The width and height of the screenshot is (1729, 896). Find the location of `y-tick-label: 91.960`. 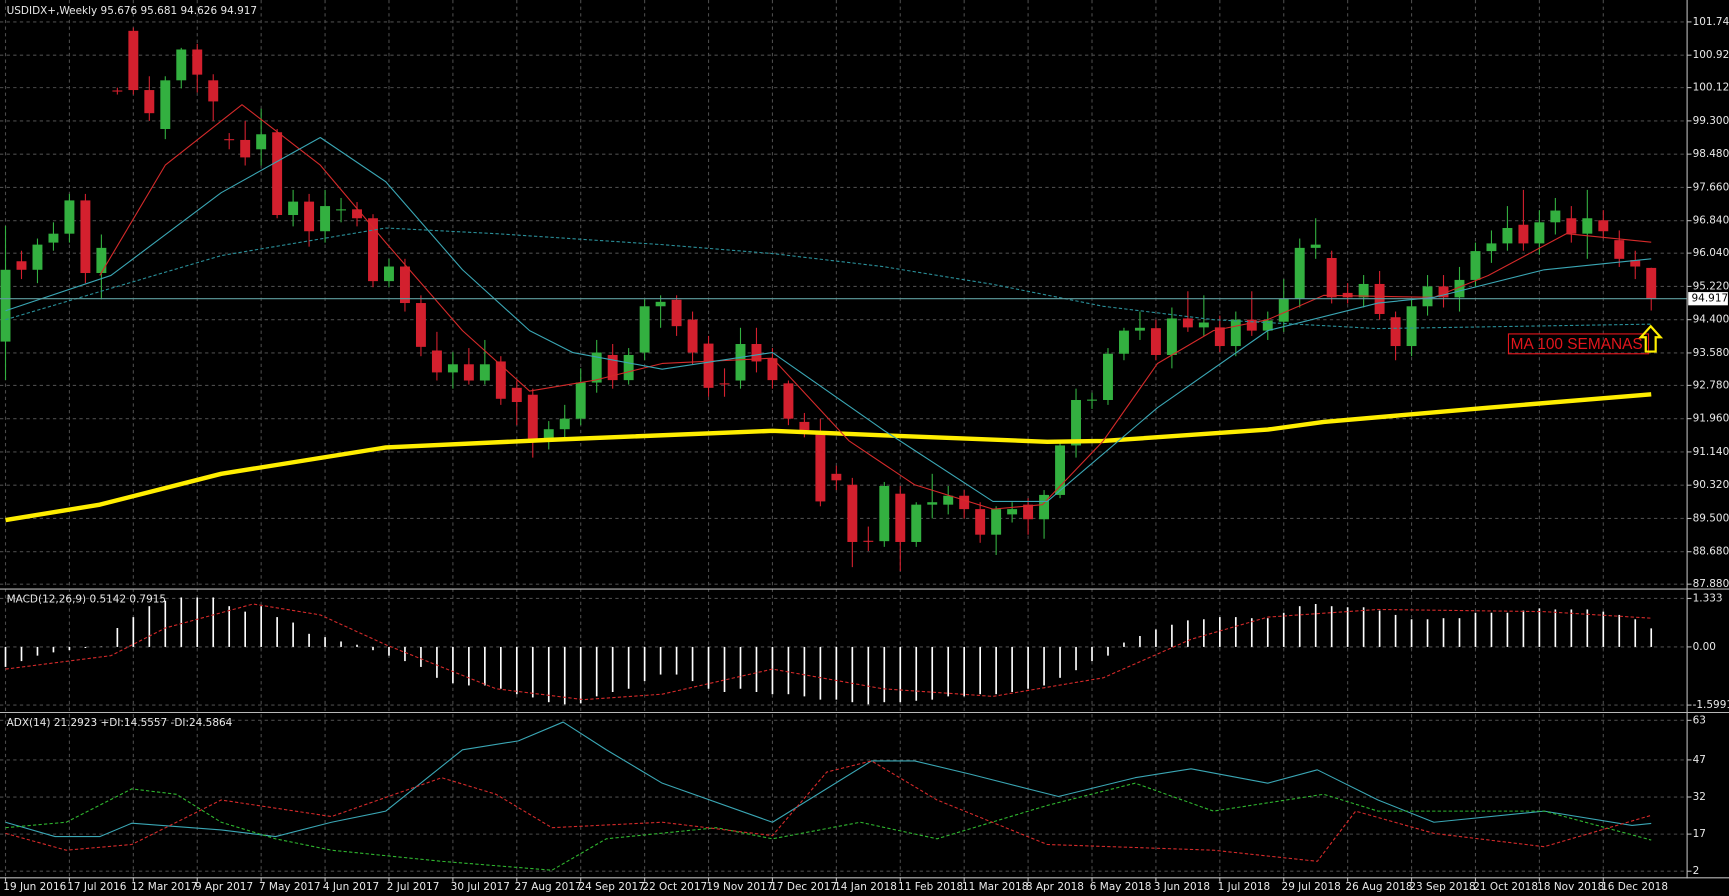

y-tick-label: 91.960 is located at coordinates (1711, 419).